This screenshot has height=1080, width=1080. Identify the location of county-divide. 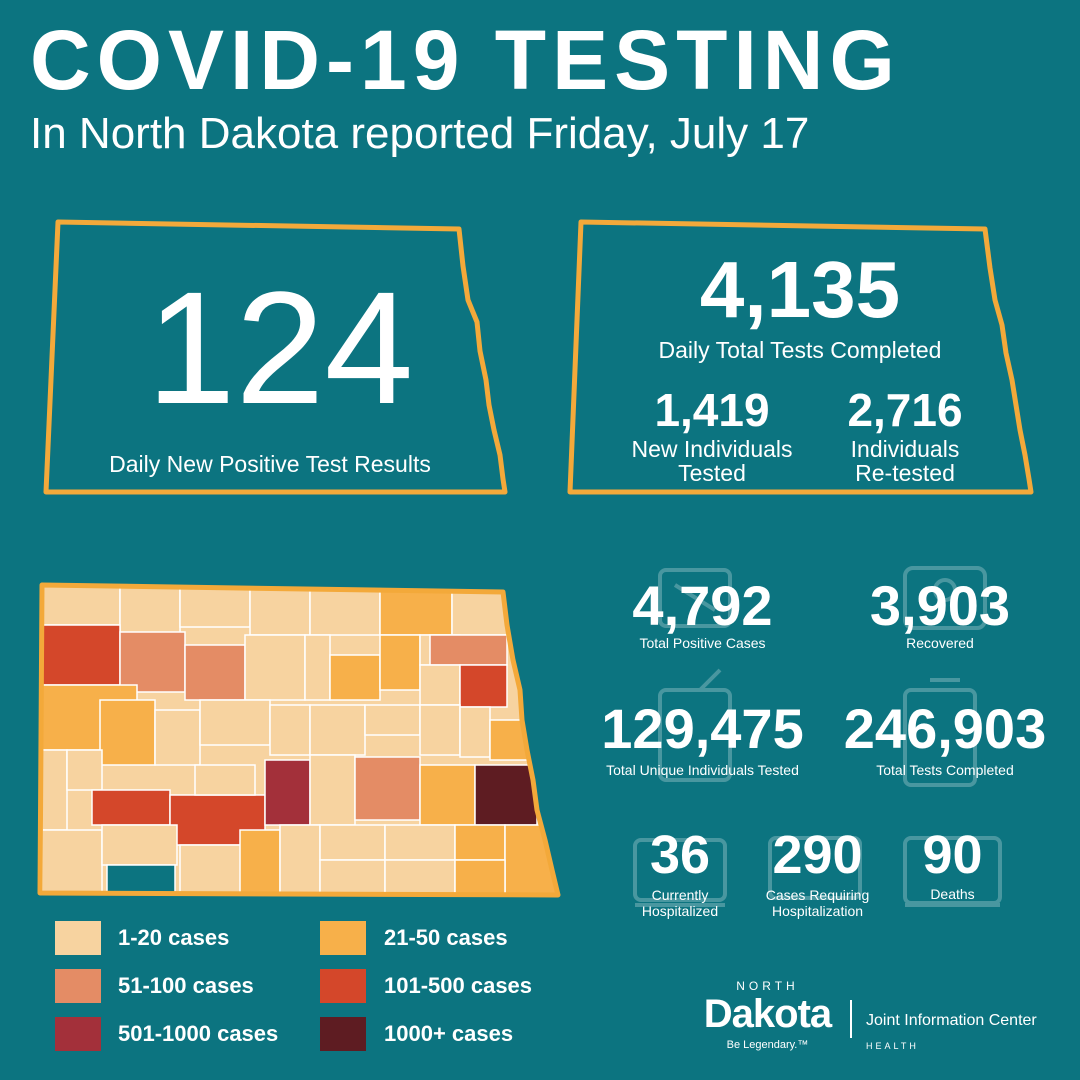
(81, 605).